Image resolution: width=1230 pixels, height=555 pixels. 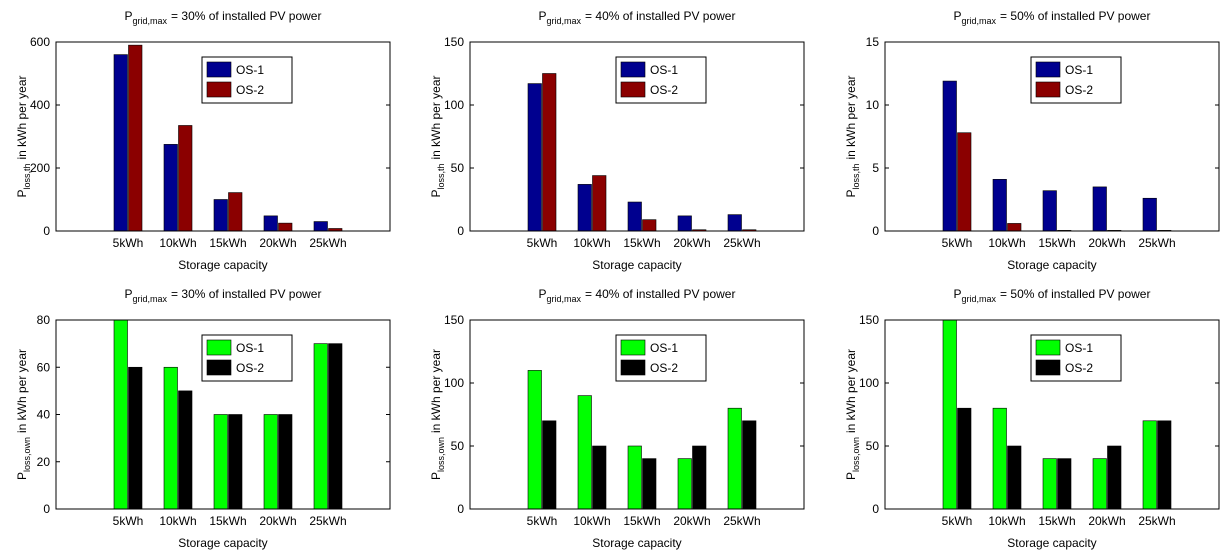 What do you see at coordinates (40, 42) in the screenshot?
I see `y-tick-label: 600` at bounding box center [40, 42].